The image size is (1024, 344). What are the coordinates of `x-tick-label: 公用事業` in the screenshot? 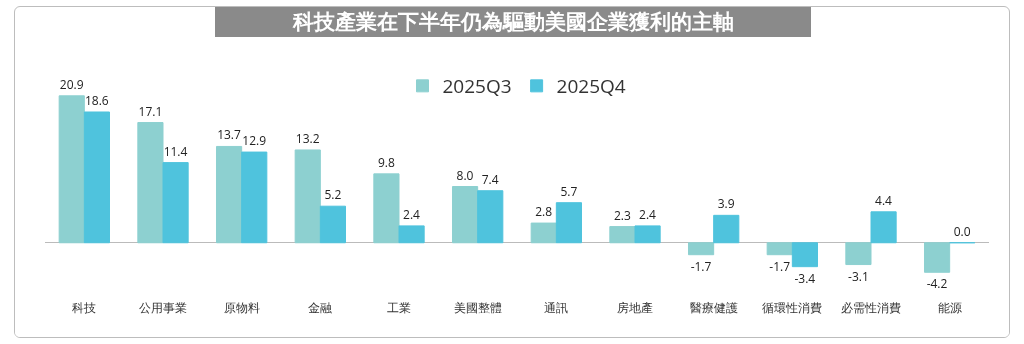 It's located at (163, 307).